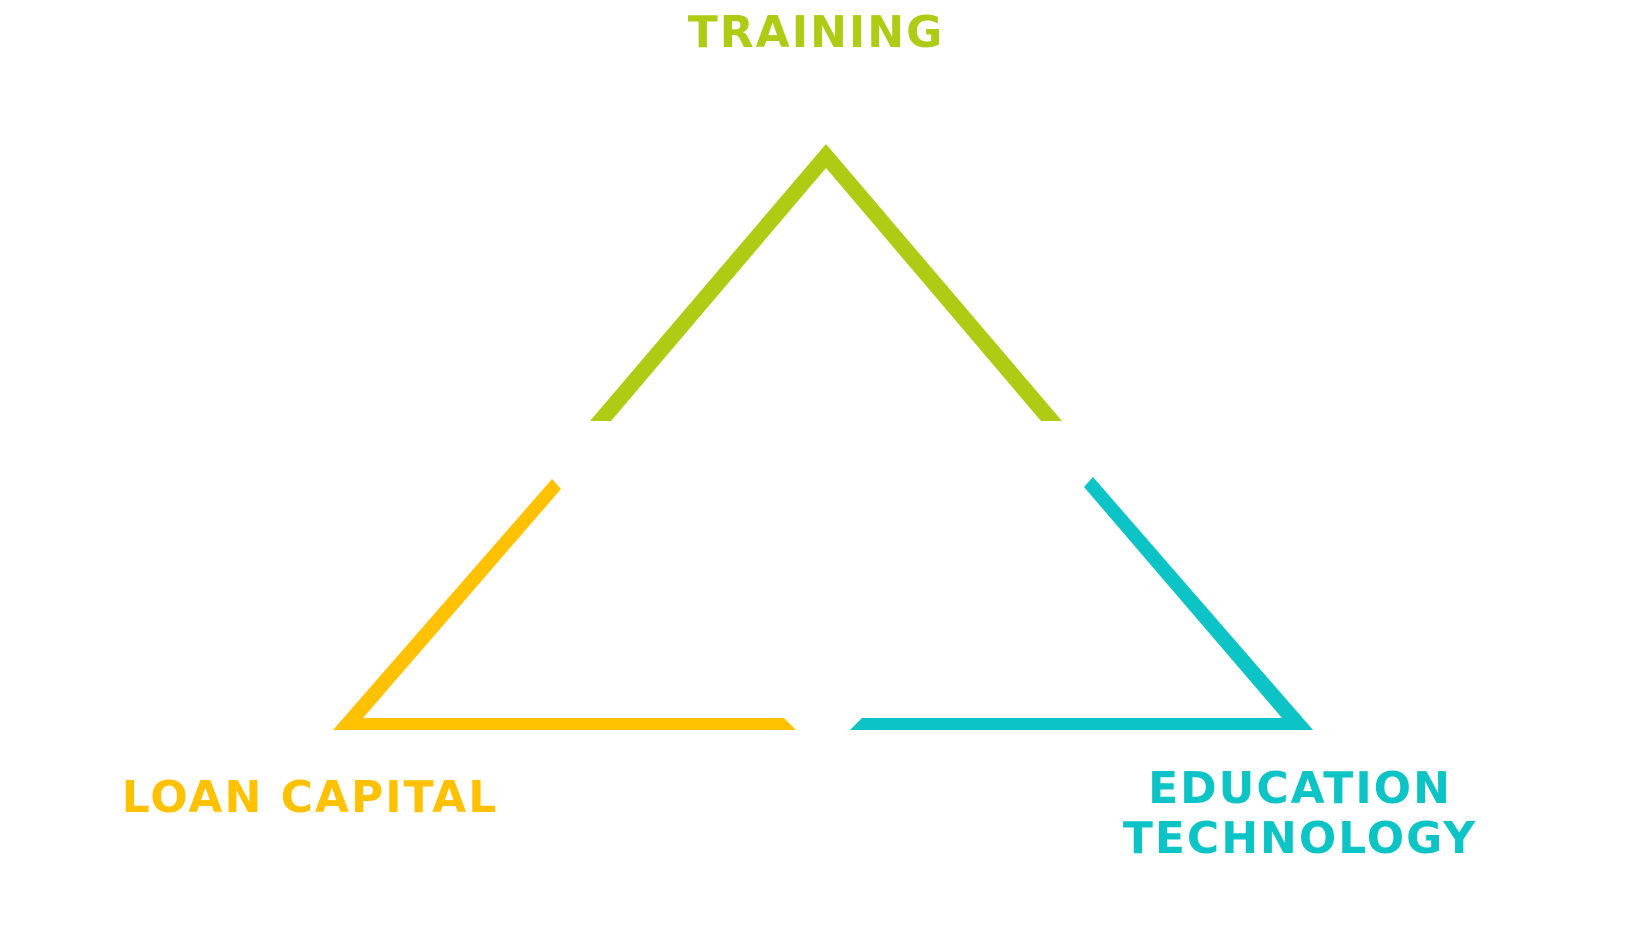 The width and height of the screenshot is (1632, 930). What do you see at coordinates (564, 604) in the screenshot?
I see `loan-capital-segment` at bounding box center [564, 604].